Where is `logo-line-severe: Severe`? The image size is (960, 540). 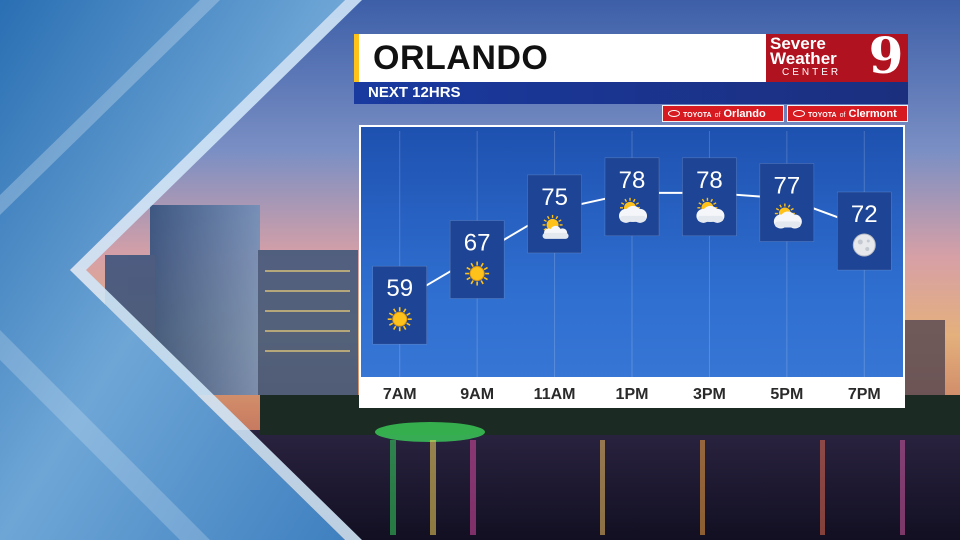 logo-line-severe: Severe is located at coordinates (798, 43).